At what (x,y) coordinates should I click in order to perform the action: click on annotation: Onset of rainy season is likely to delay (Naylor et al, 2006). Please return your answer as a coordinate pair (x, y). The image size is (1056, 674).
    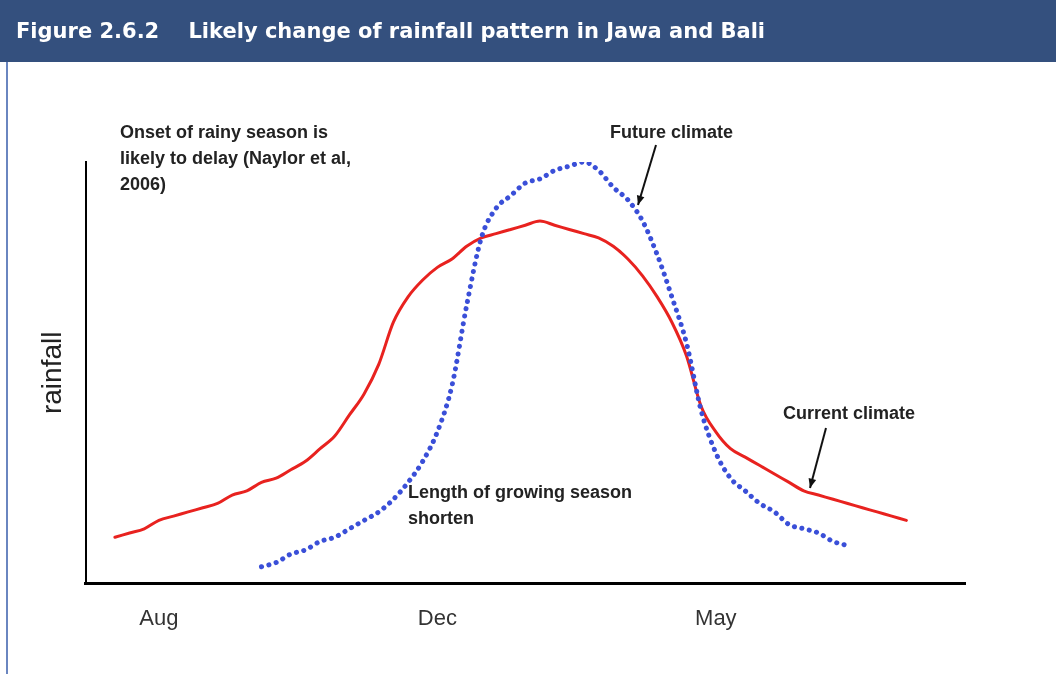
    Looking at the image, I should click on (236, 157).